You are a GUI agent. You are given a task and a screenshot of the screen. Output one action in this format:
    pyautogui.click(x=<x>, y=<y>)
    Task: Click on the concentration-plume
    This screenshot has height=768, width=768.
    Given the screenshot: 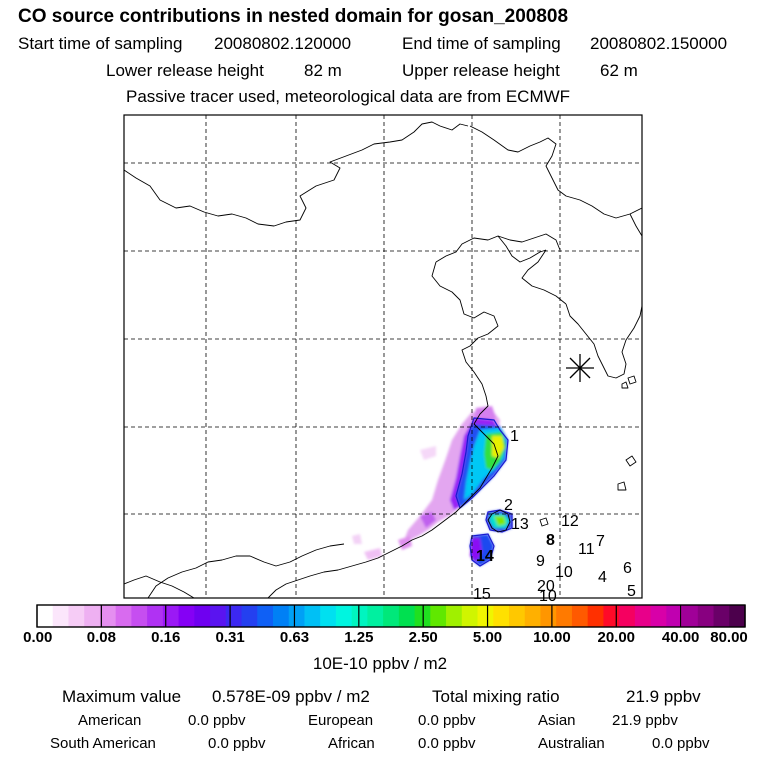 What is the action you would take?
    pyautogui.click(x=432, y=486)
    